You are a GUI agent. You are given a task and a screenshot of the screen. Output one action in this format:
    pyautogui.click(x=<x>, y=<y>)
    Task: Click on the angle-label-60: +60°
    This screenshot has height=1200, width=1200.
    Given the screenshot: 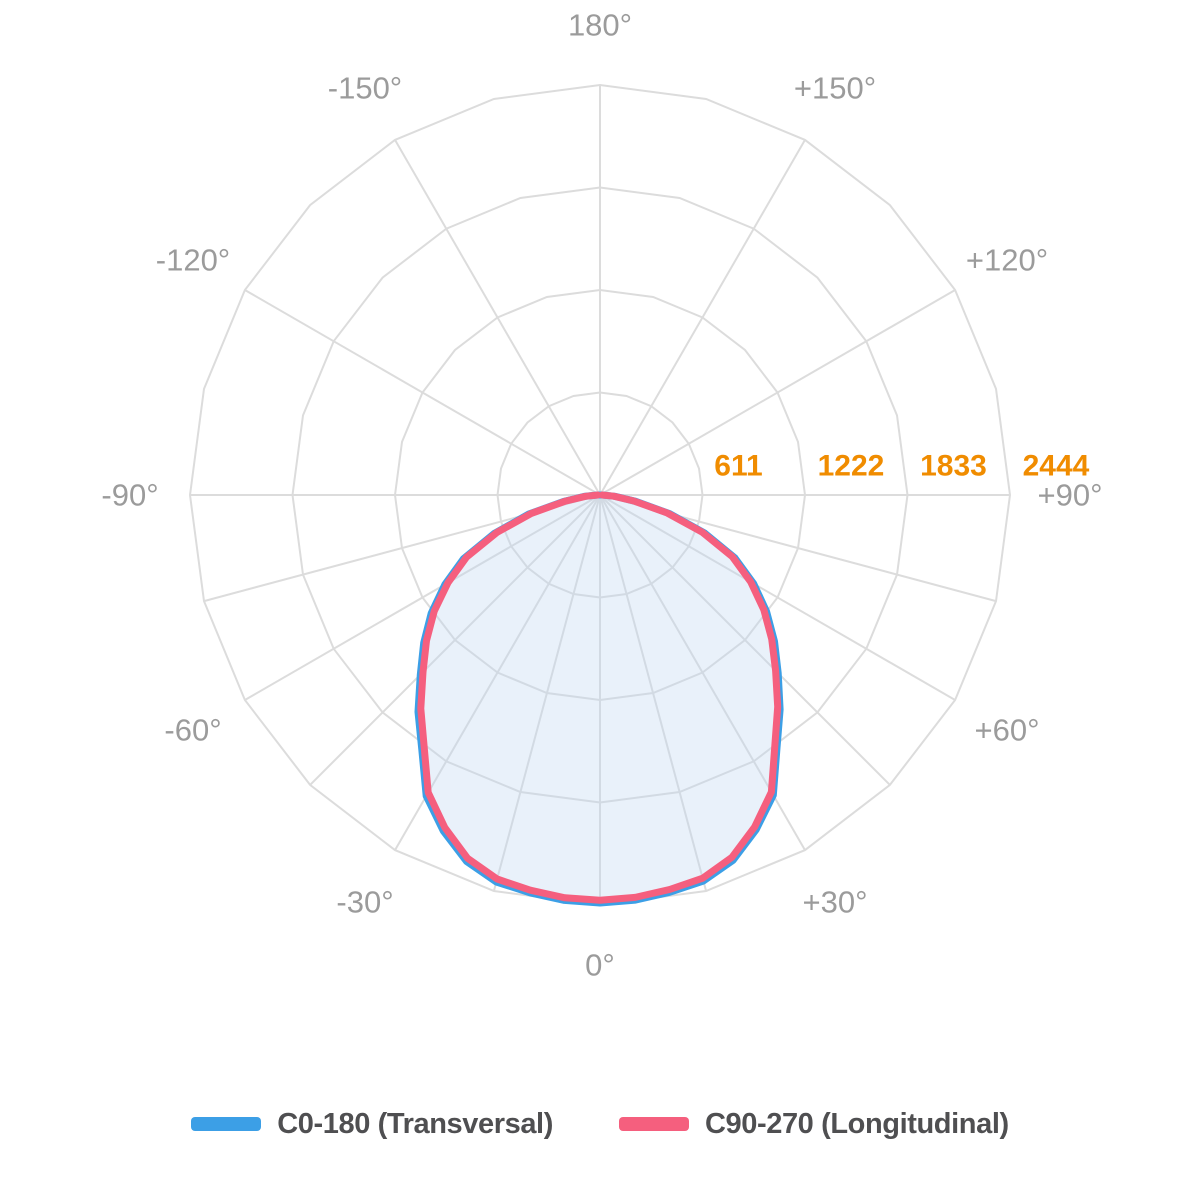 What is the action you would take?
    pyautogui.click(x=1007, y=730)
    